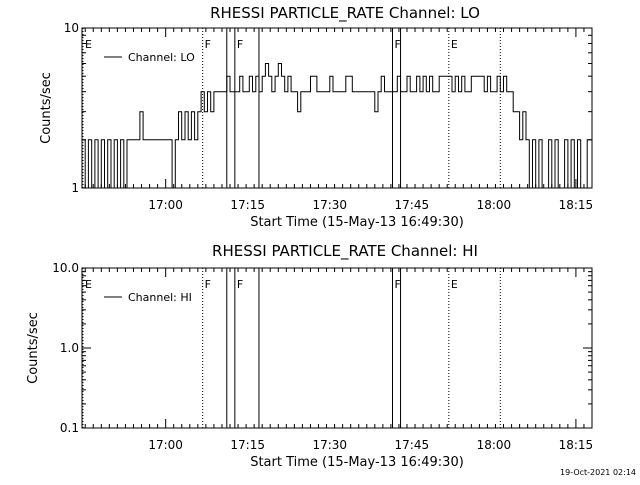 Image resolution: width=640 pixels, height=485 pixels. Describe the element at coordinates (345, 251) in the screenshot. I see `chart-title: RHESSI PARTICLE_RATE Channel: HI` at that location.